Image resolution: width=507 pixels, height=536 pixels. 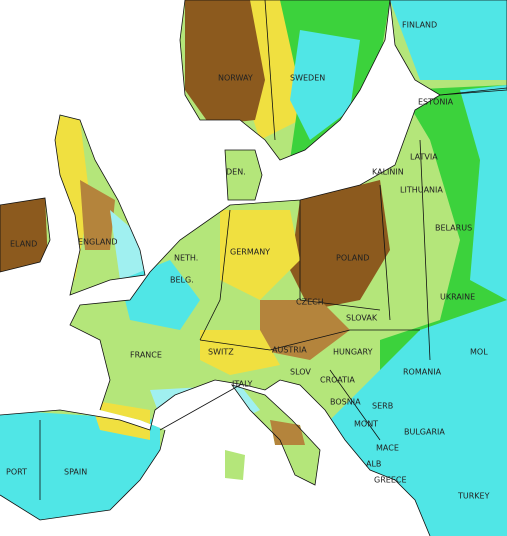 What do you see at coordinates (250, 252) in the screenshot?
I see `country-label: GERMANY` at bounding box center [250, 252].